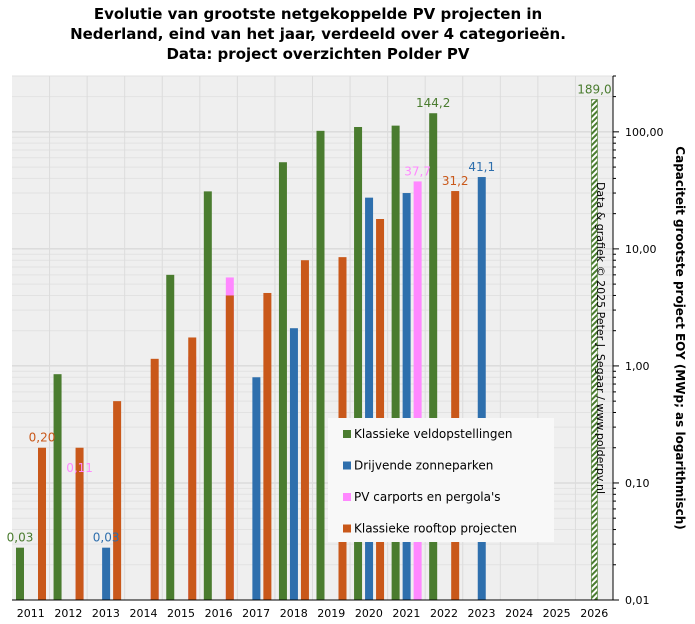  Describe the element at coordinates (331, 613) in the screenshot. I see `x-tick-label: 2019` at that location.